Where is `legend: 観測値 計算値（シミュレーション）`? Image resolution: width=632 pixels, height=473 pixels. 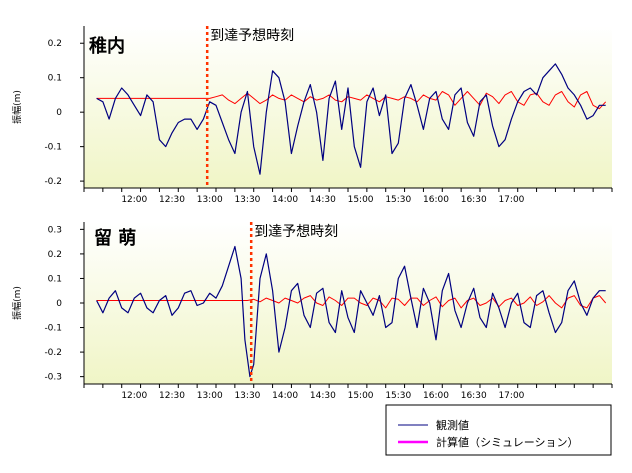
legend: 観測値 計算値（シミュレーション） is located at coordinates (498, 430).